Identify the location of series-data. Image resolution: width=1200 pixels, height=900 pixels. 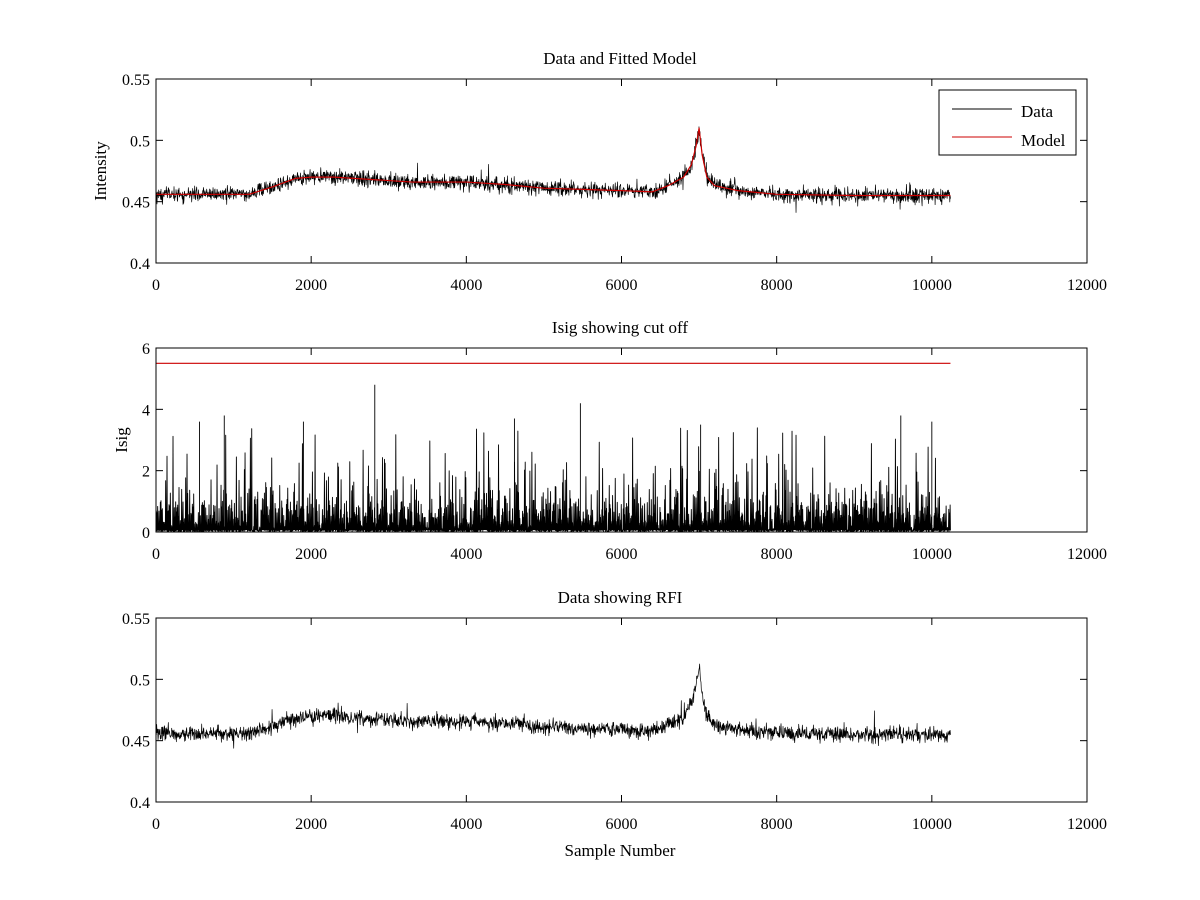
(553, 169).